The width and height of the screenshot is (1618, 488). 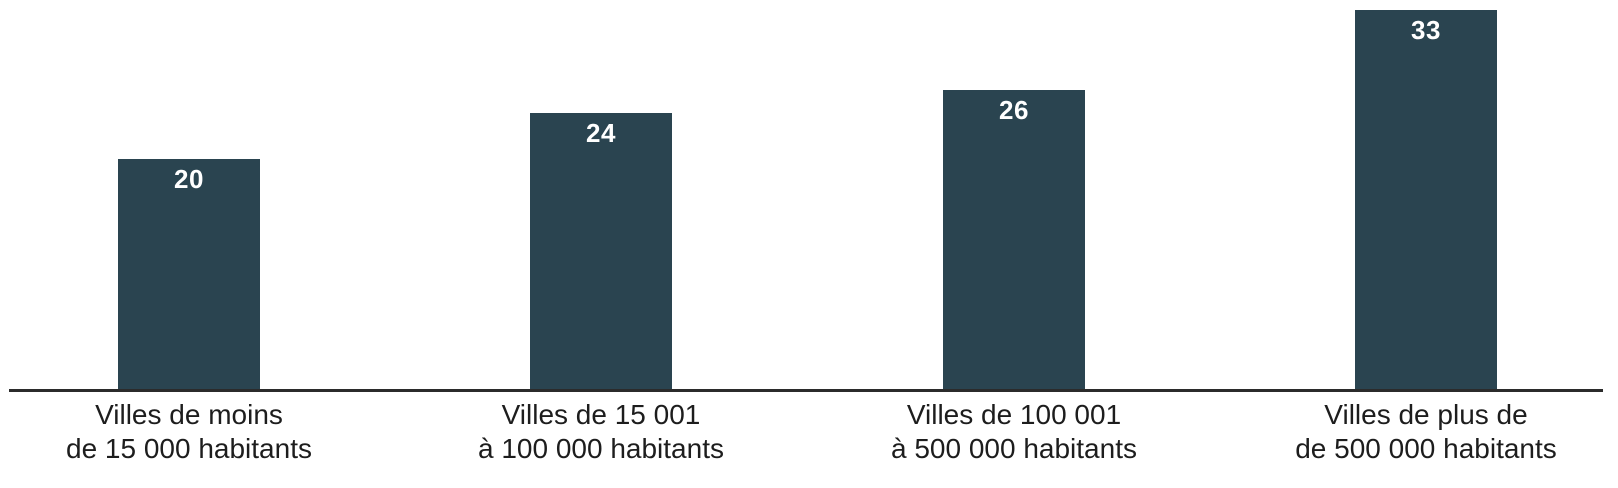 What do you see at coordinates (1014, 110) in the screenshot?
I see `bar-value-label: 26` at bounding box center [1014, 110].